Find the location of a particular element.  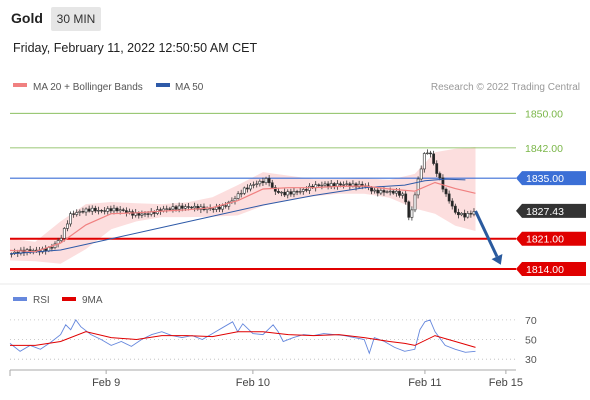

ma20-line is located at coordinates (242, 217).